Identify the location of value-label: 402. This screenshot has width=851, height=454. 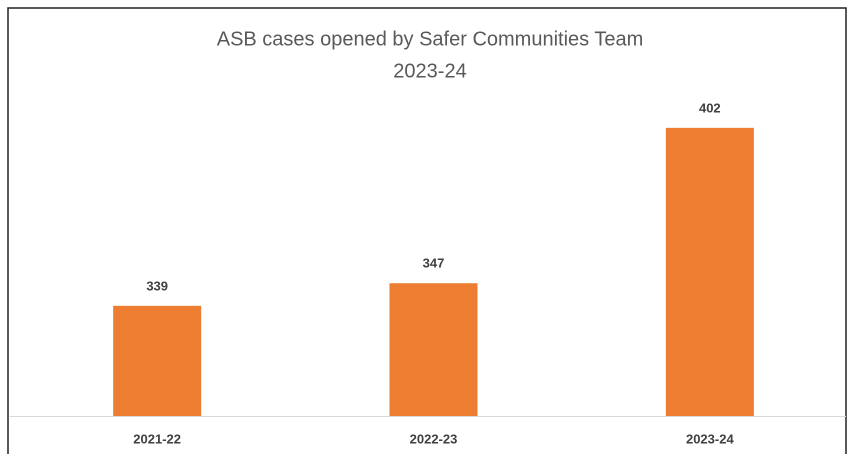
(710, 107).